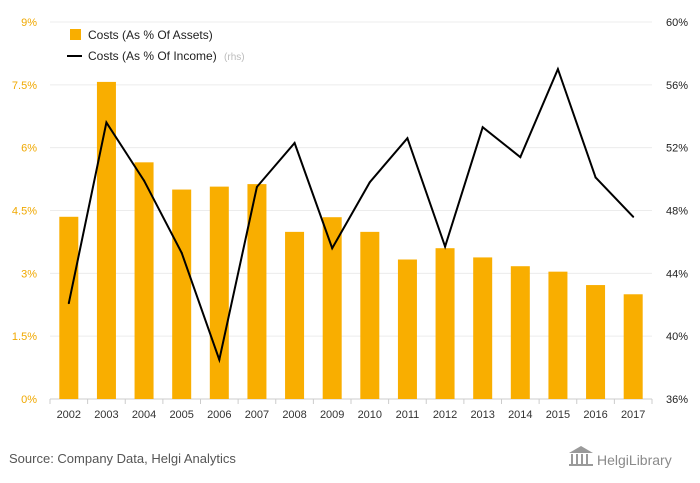  I want to click on x-tick-label: 2017, so click(633, 415).